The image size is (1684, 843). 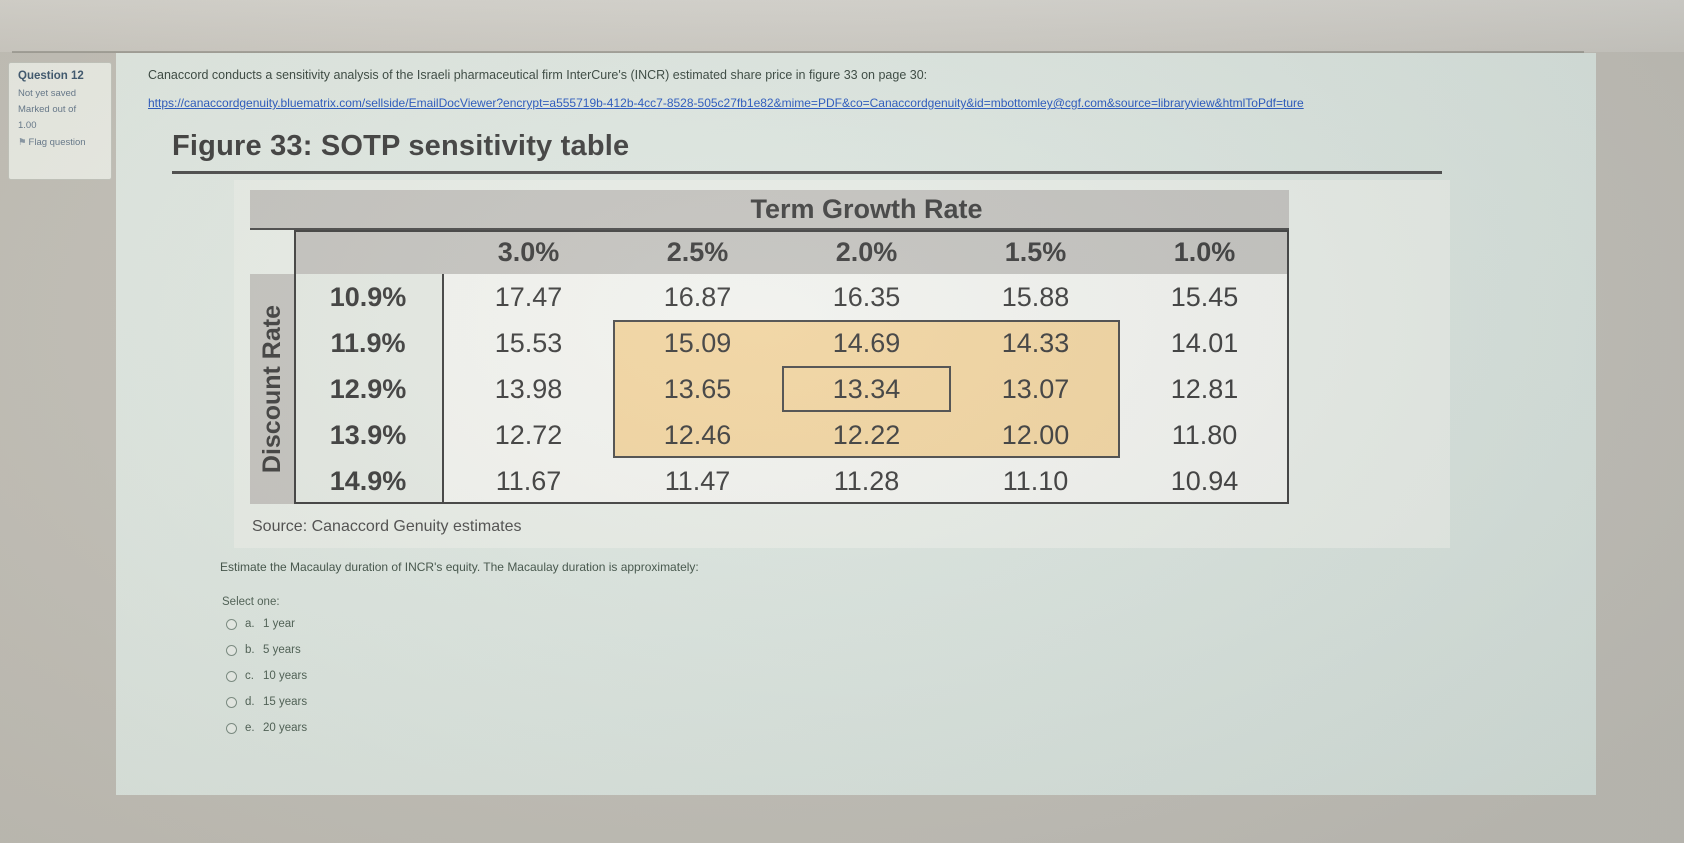 What do you see at coordinates (1204, 389) in the screenshot?
I see `table-cell: 12.81` at bounding box center [1204, 389].